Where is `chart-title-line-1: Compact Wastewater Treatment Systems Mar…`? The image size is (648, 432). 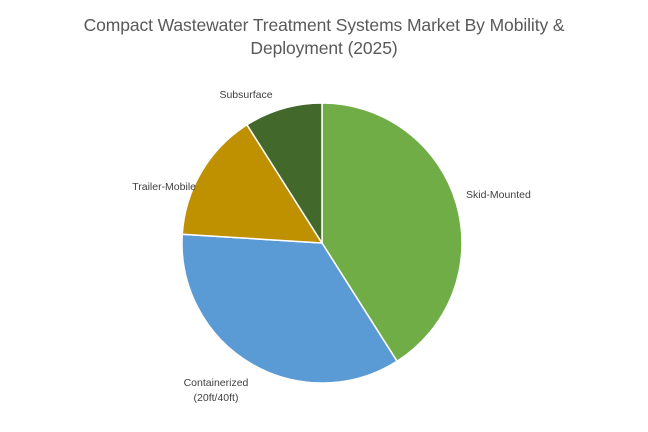
chart-title-line-1: Compact Wastewater Treatment Systems Mar… is located at coordinates (324, 25).